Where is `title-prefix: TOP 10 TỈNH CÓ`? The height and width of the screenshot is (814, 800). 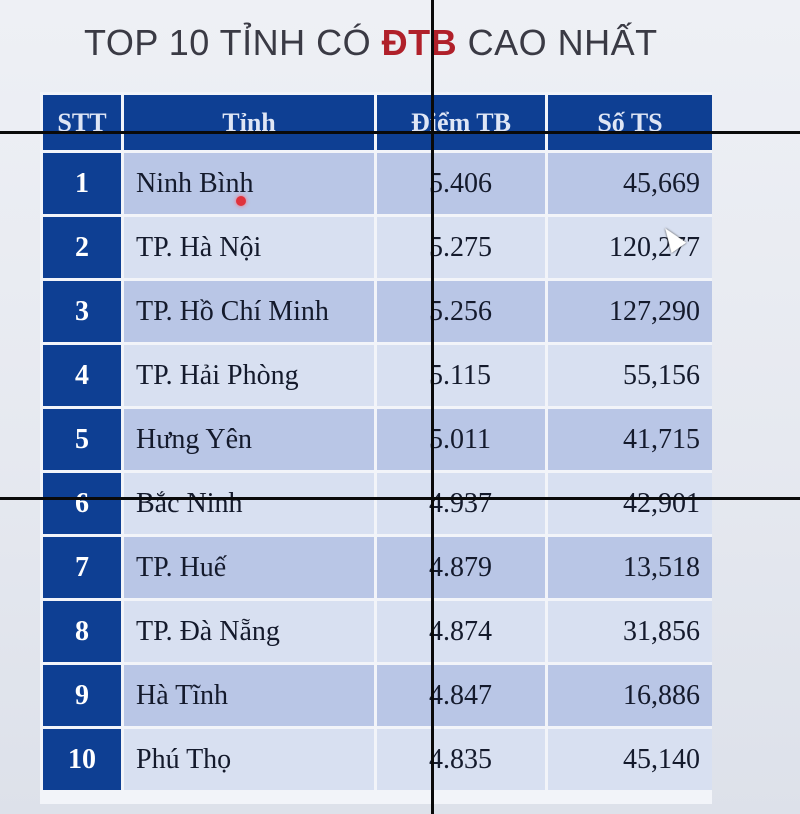 title-prefix: TOP 10 TỈNH CÓ is located at coordinates (233, 42).